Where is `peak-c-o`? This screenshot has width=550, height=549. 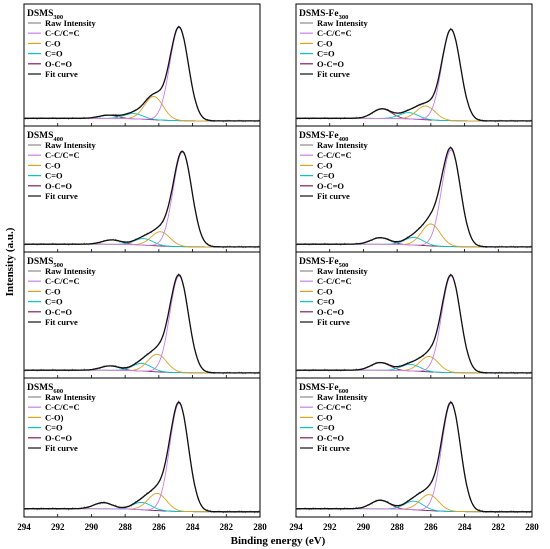 peak-c-o is located at coordinates (414, 235).